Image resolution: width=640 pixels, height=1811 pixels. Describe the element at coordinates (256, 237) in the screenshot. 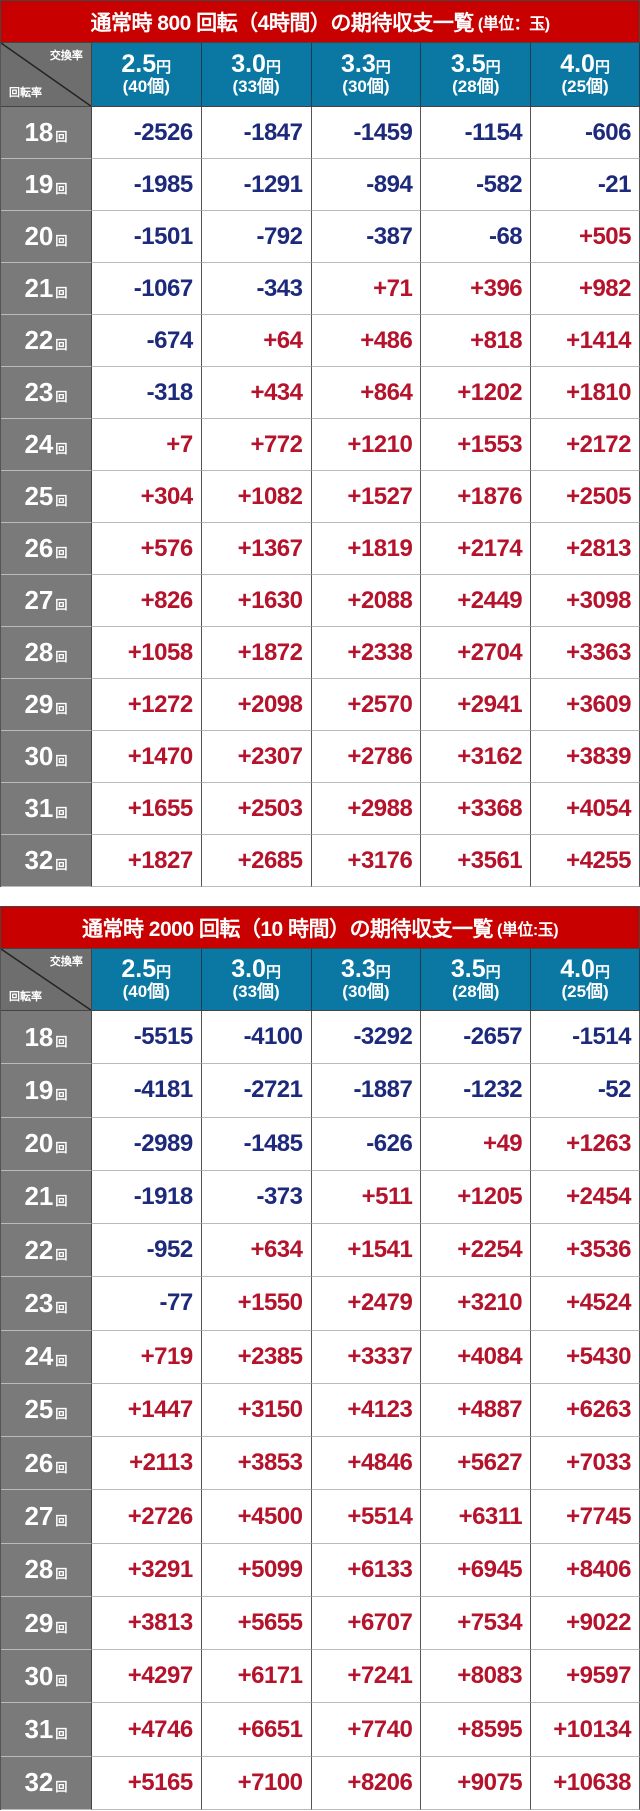

I see `value-cell: -792` at that location.